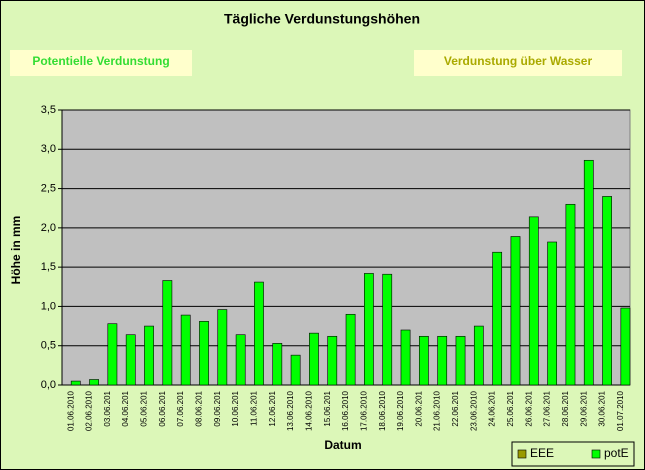 Image resolution: width=645 pixels, height=470 pixels. I want to click on x-tick-label: 09.06.201, so click(217, 408).